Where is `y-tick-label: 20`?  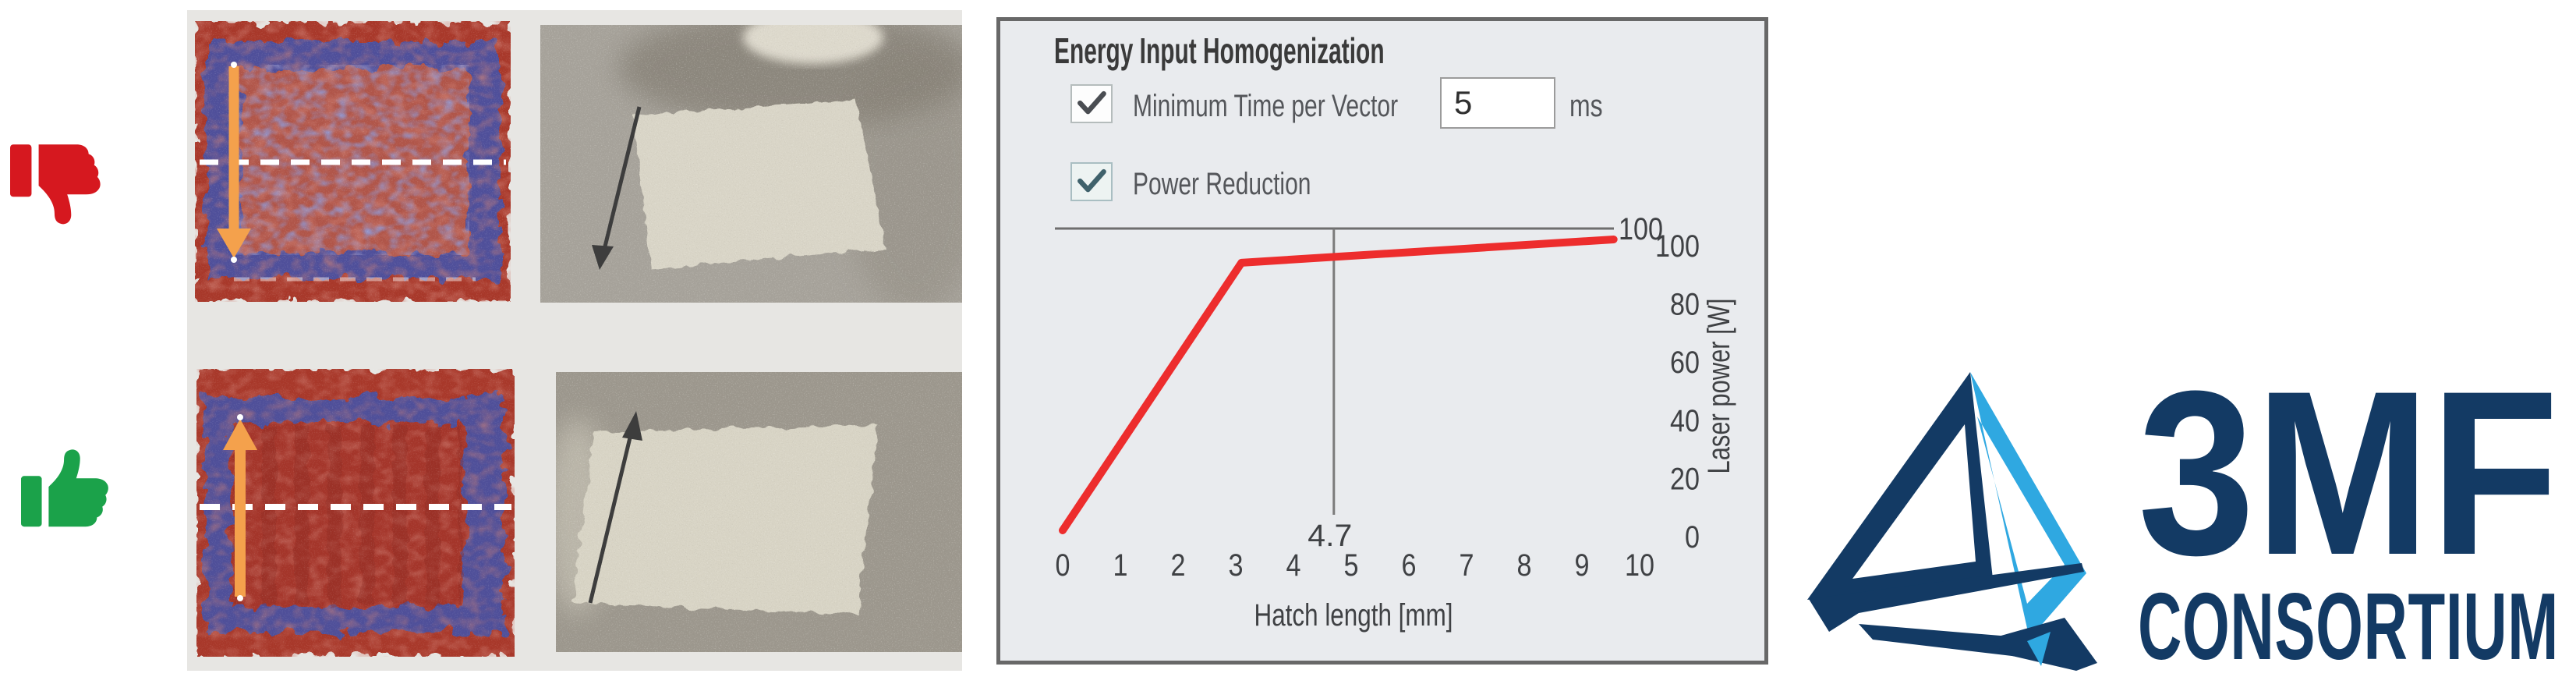 y-tick-label: 20 is located at coordinates (1685, 479).